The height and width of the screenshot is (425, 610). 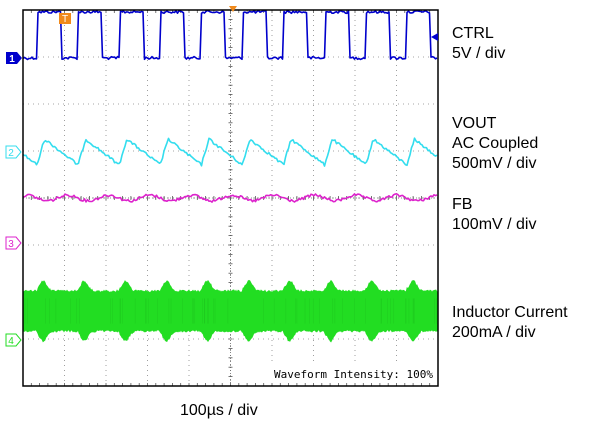 I want to click on svg-text: T, so click(x=65, y=19).